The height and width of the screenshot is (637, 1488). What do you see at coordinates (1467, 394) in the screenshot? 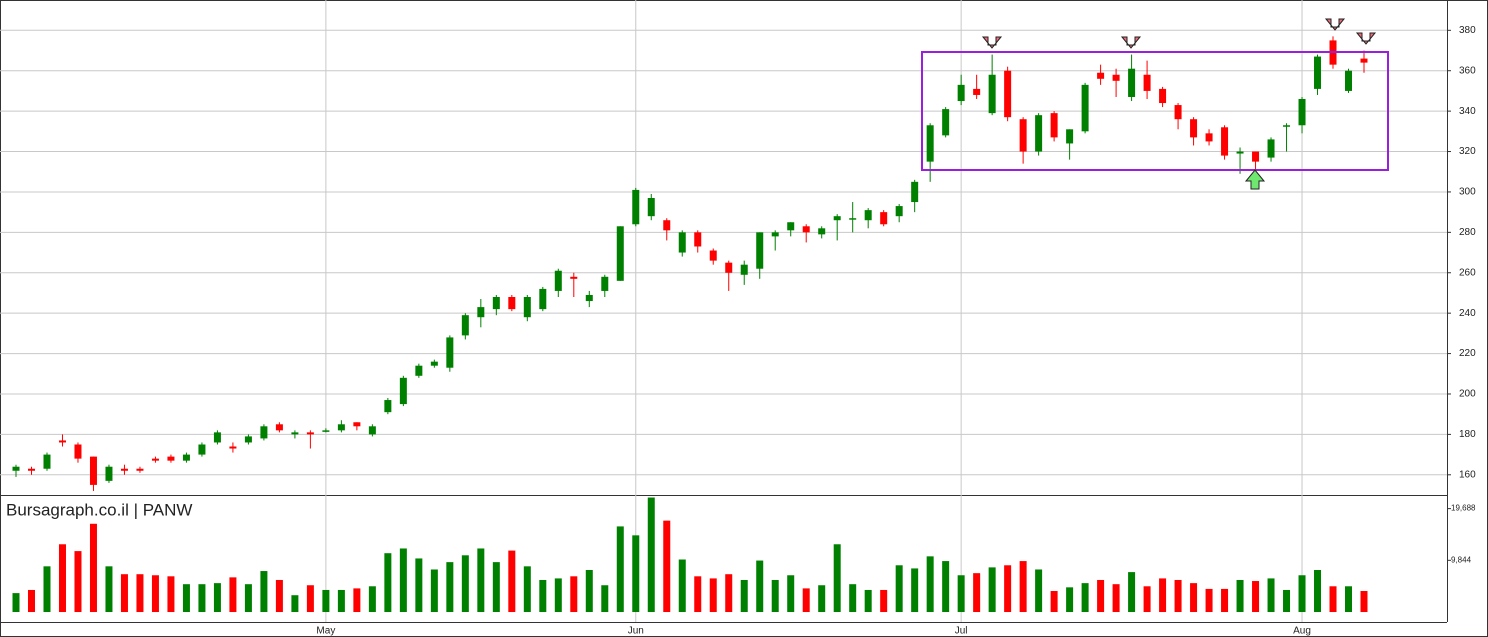
I see `y-tick-label: 200` at bounding box center [1467, 394].